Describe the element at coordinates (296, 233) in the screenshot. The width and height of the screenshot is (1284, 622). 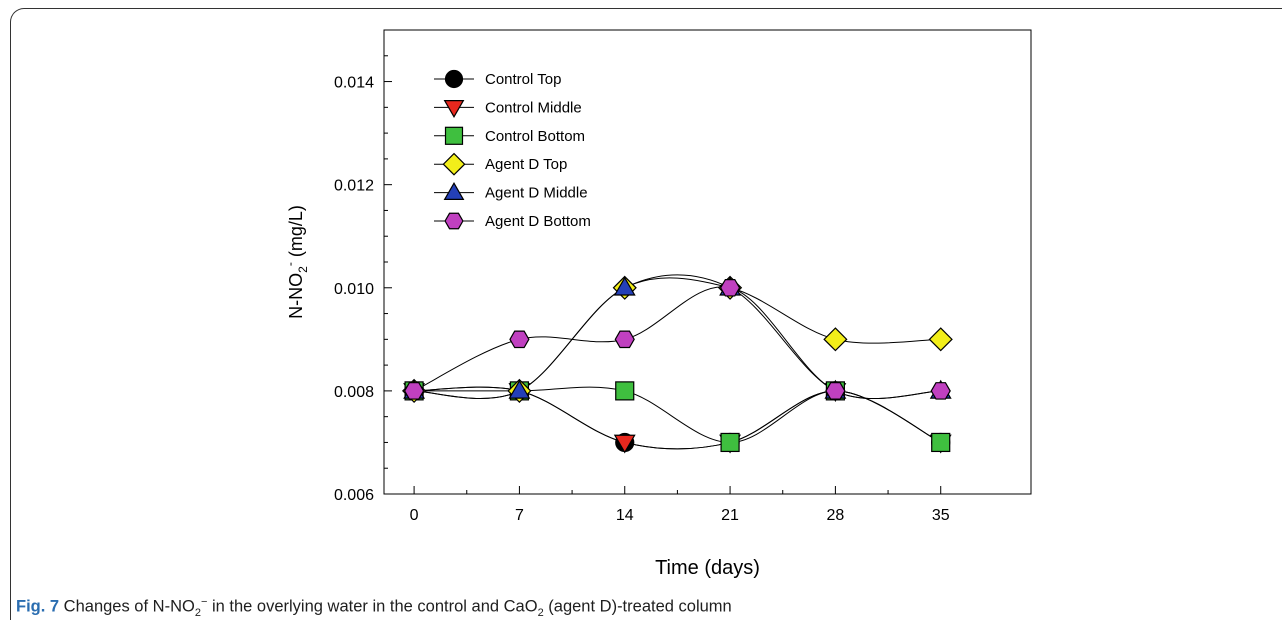
I see `y-axis-label-tail: (mg/L)` at that location.